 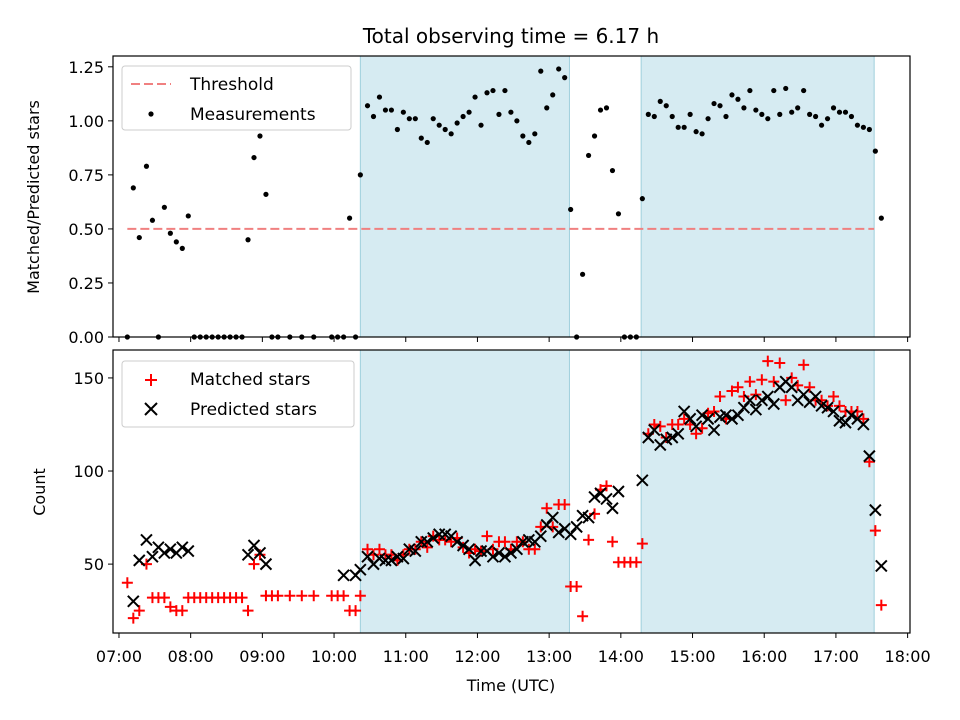 What do you see at coordinates (39, 492) in the screenshot?
I see `bottom-y-axis-label: Count` at bounding box center [39, 492].